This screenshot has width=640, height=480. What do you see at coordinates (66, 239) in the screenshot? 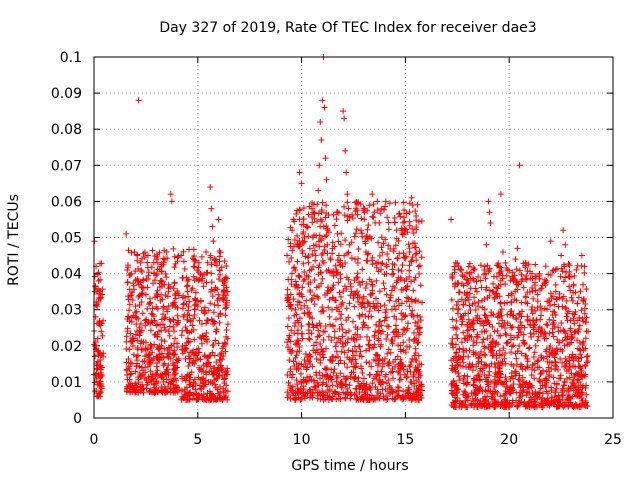
I see `y-tick-label: 0.05` at bounding box center [66, 239].